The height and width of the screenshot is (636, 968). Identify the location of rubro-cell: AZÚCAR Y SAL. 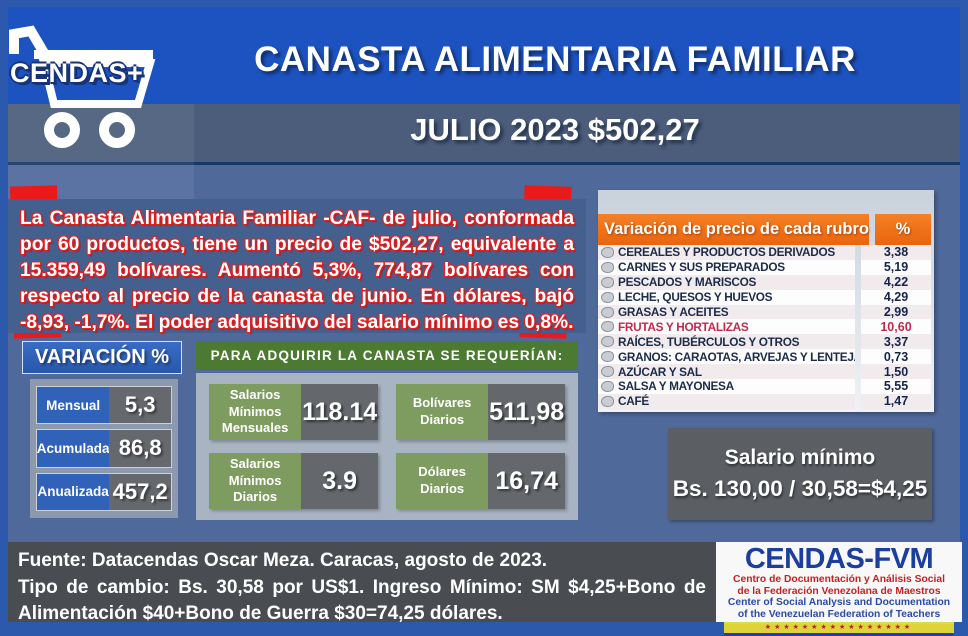
(726, 372).